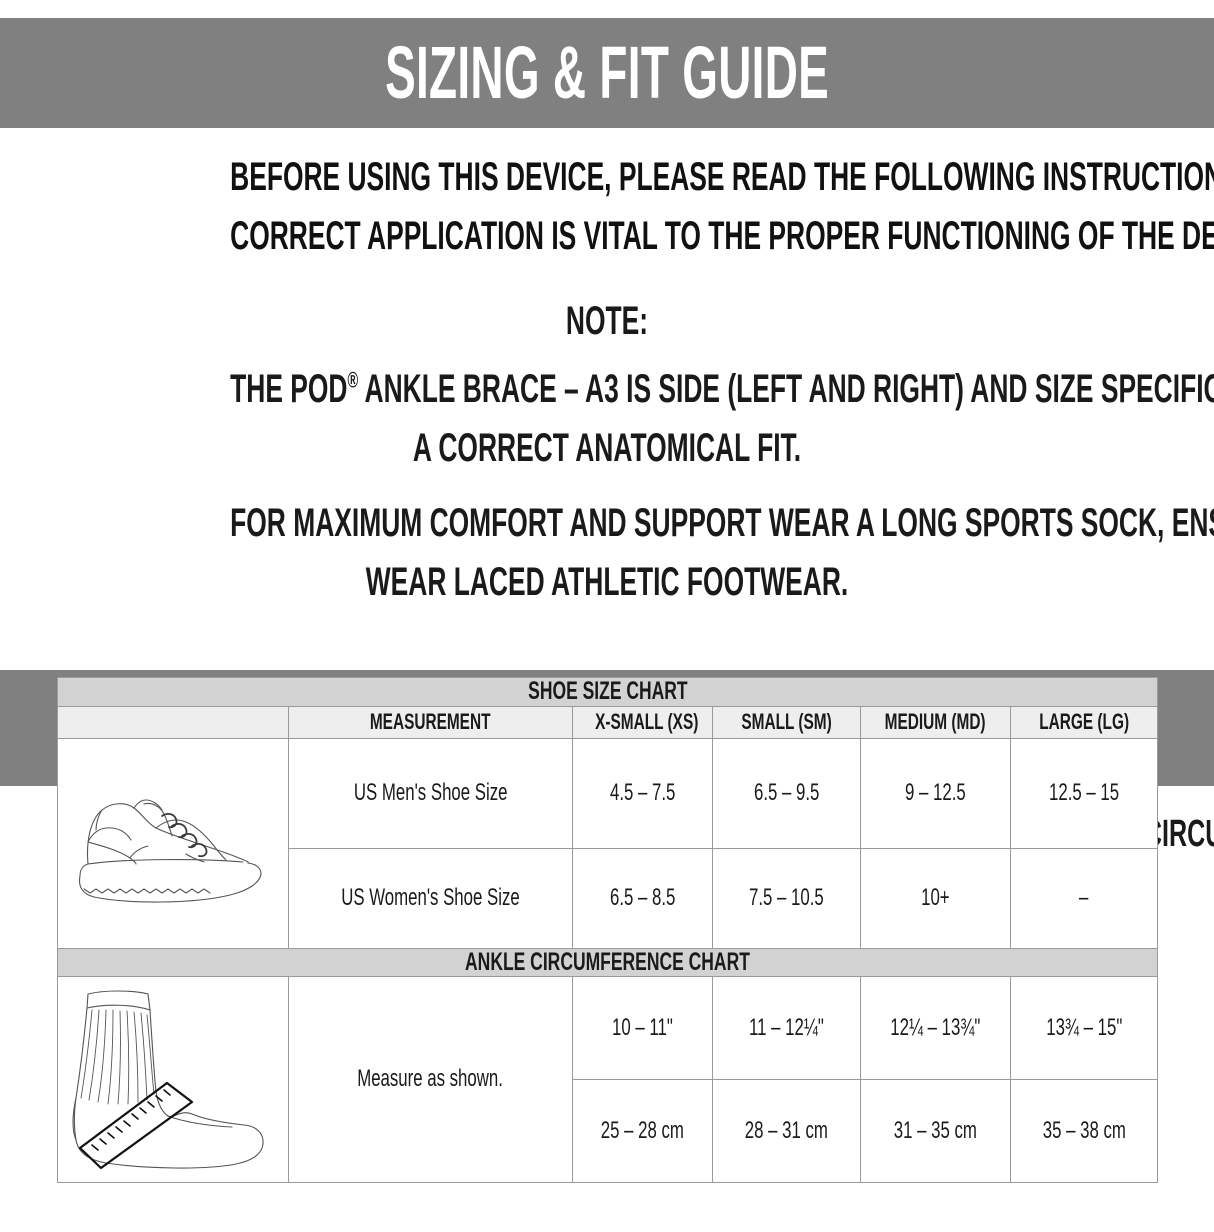  I want to click on ankle-circumference-chart-label: ANKLE CIRCUMFERENCE CHART, so click(607, 961).